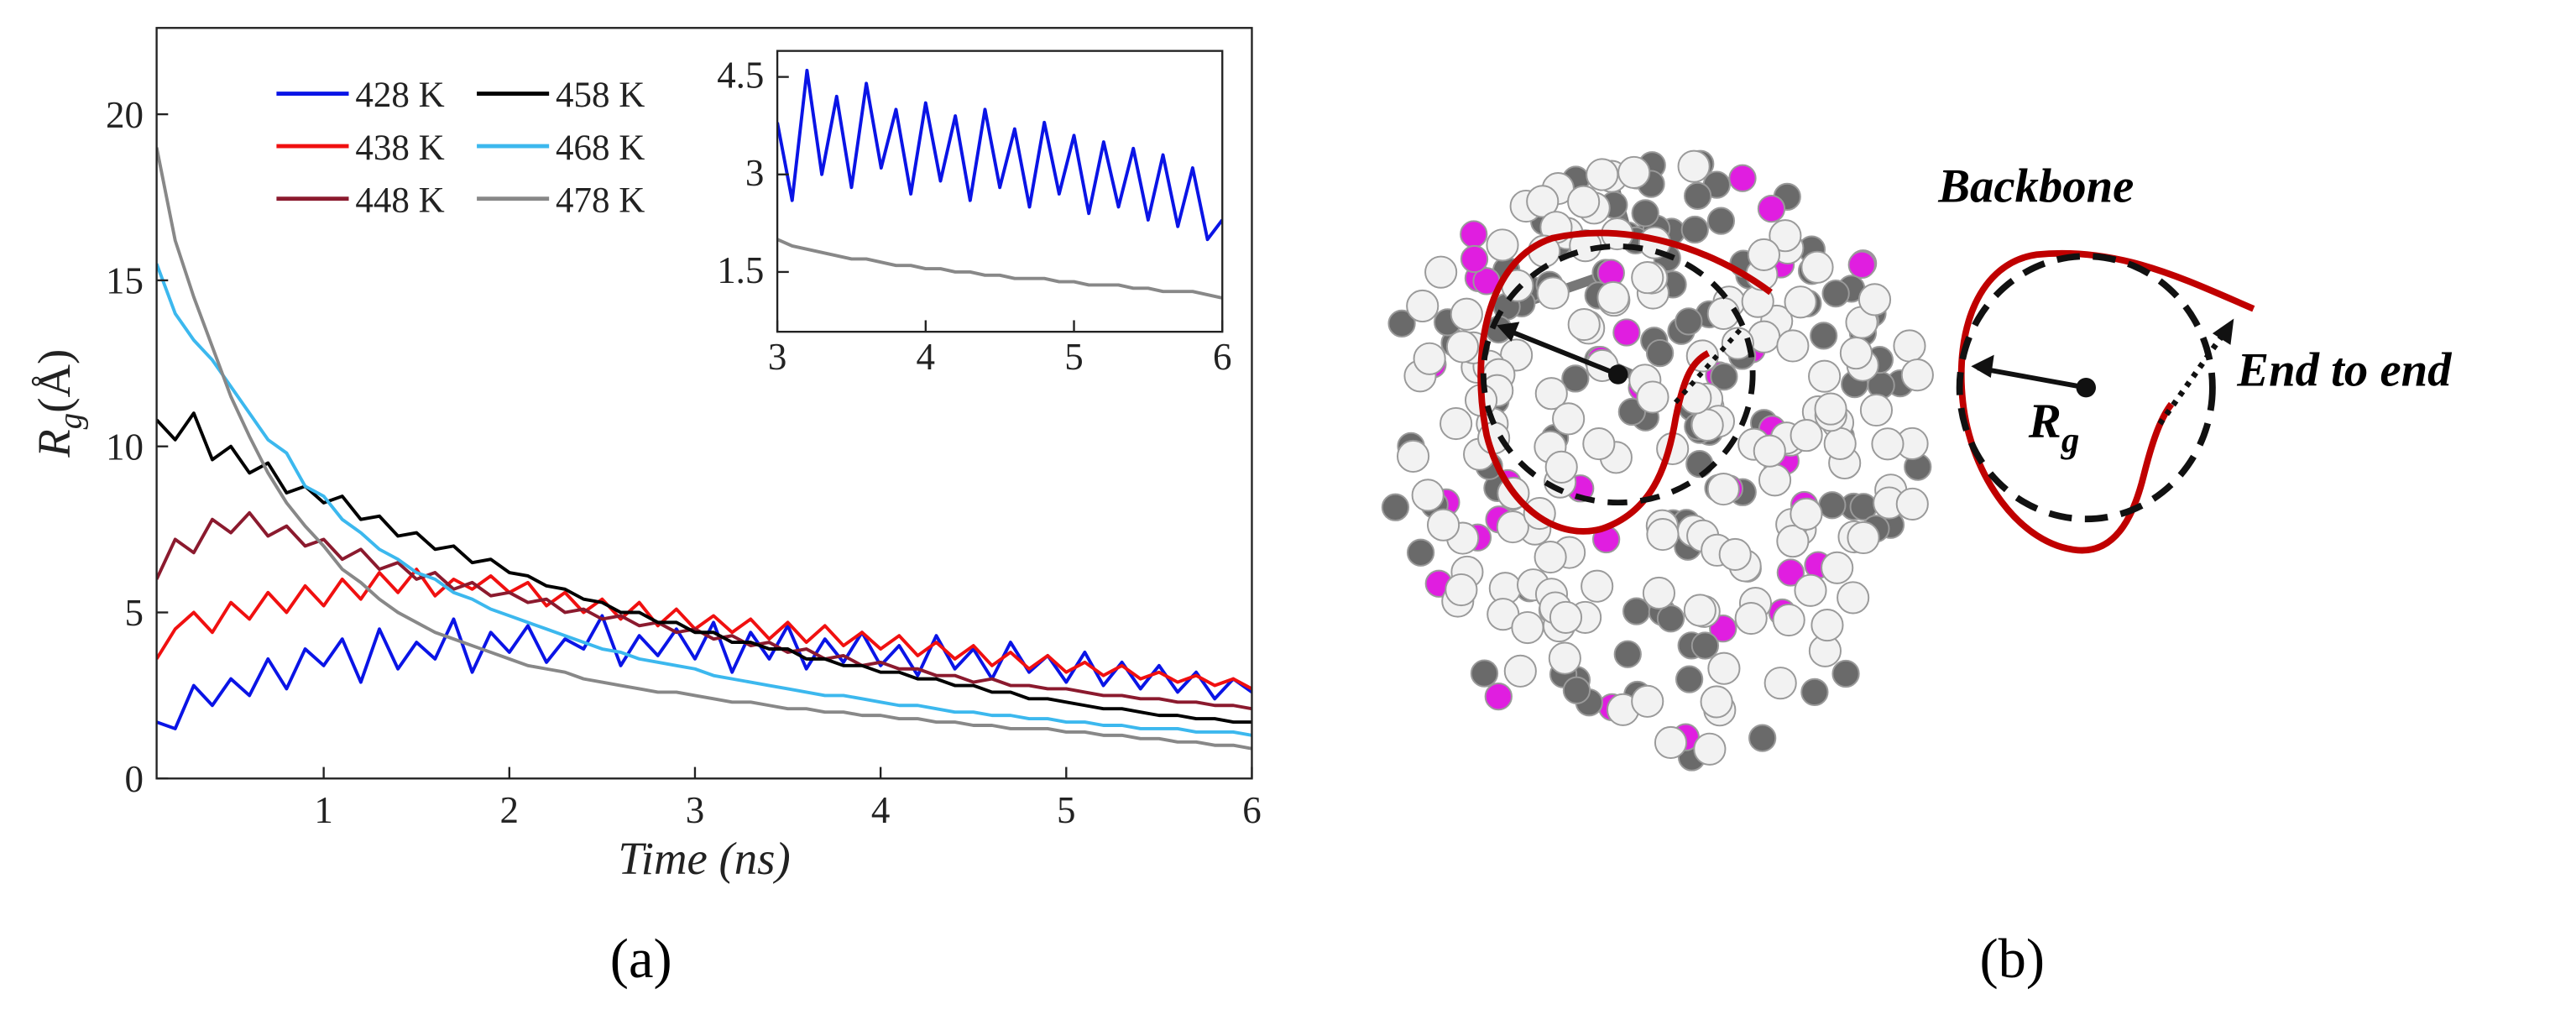 This screenshot has width=2576, height=1015. I want to click on rg-subscript: g, so click(2070, 440).